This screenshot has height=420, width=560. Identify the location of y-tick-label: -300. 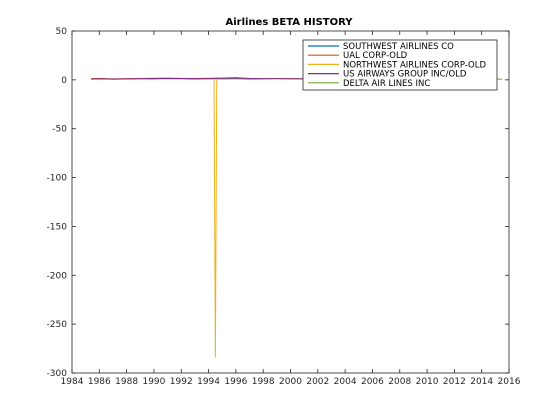
(57, 374).